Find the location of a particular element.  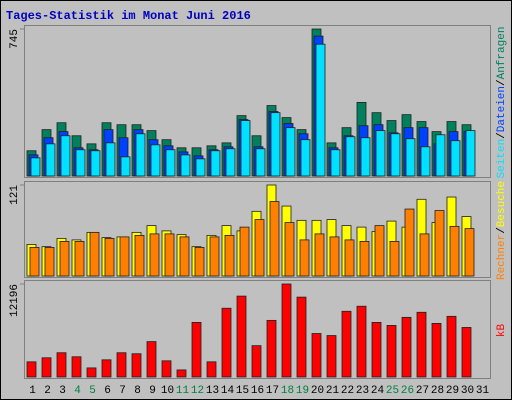

x-tick-label: 31 is located at coordinates (483, 391).